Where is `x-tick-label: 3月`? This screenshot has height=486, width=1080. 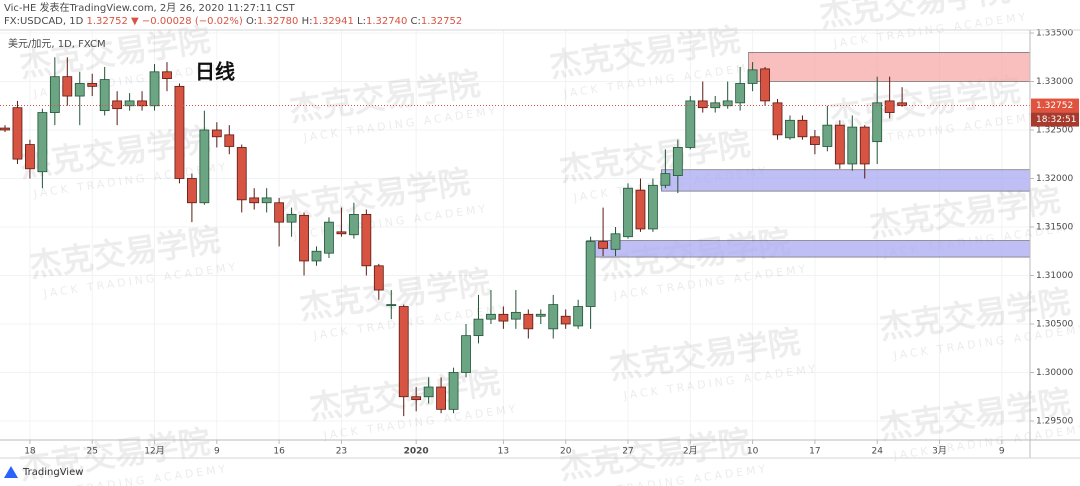 x-tick-label: 3月 is located at coordinates (939, 451).